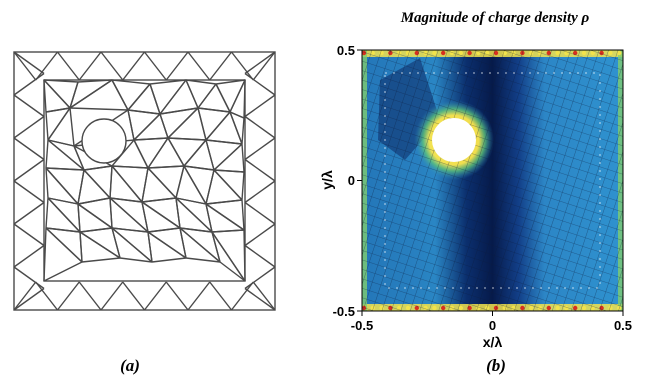 The width and height of the screenshot is (646, 379). What do you see at coordinates (623, 325) in the screenshot?
I see `x-tick-label: 0.5` at bounding box center [623, 325].